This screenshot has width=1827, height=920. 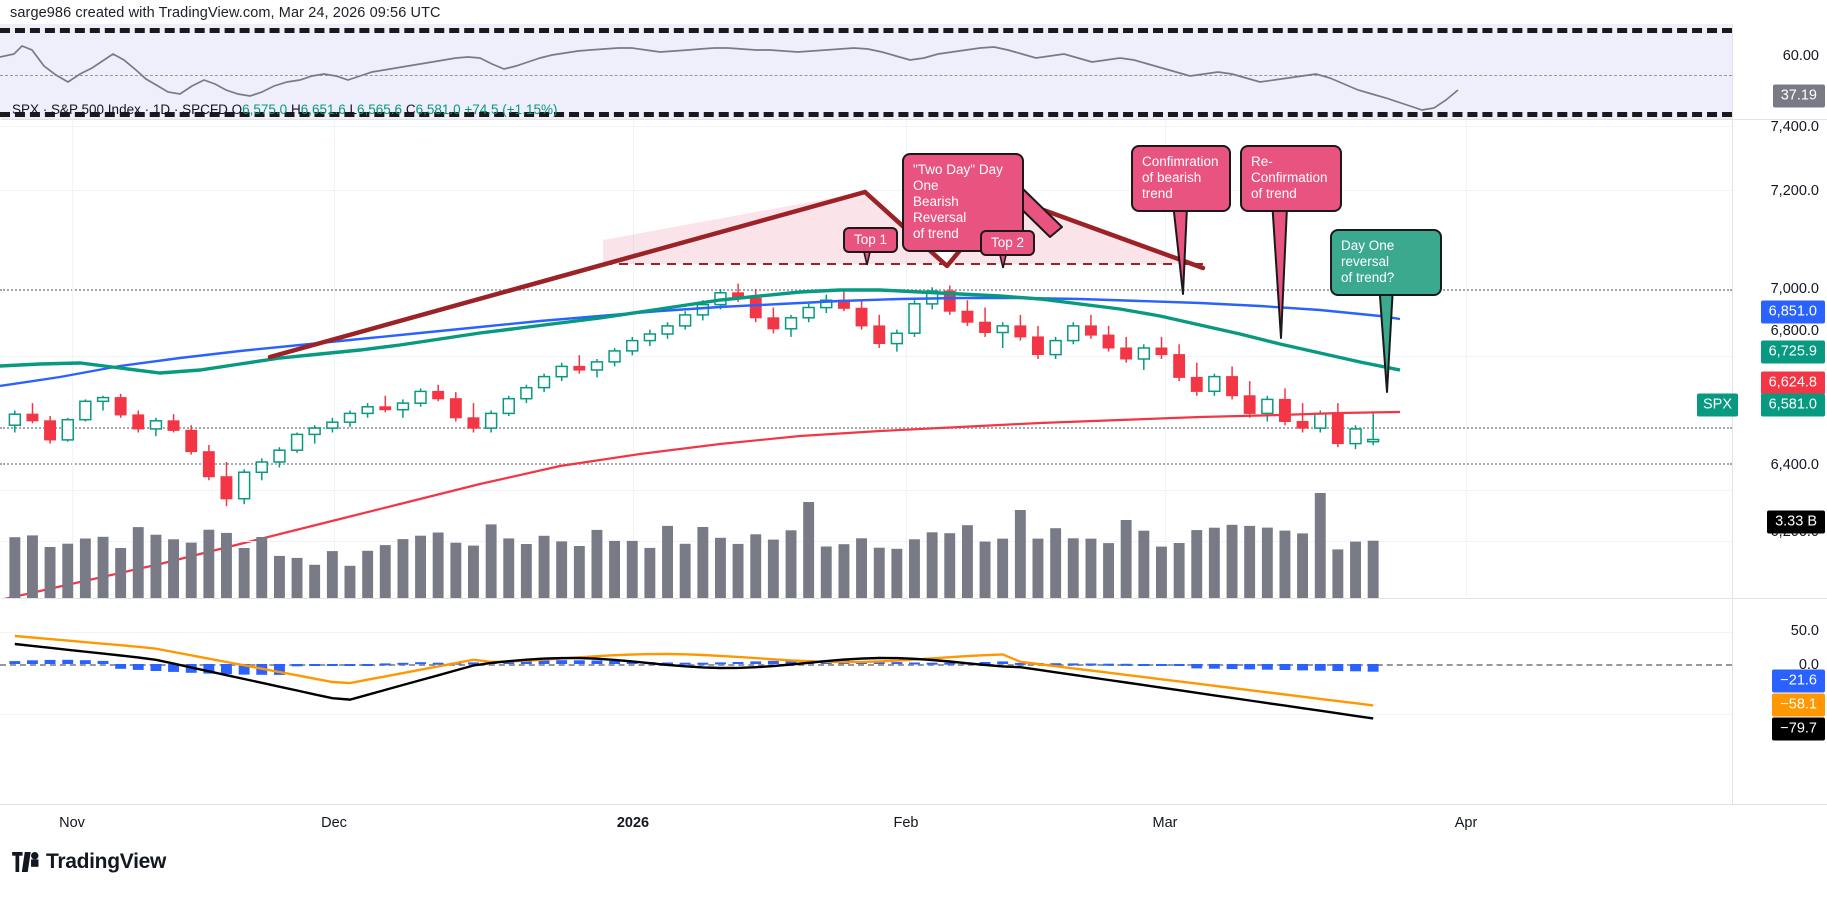 I want to click on price-tick-7200: 7,200.0, so click(x=1794, y=191).